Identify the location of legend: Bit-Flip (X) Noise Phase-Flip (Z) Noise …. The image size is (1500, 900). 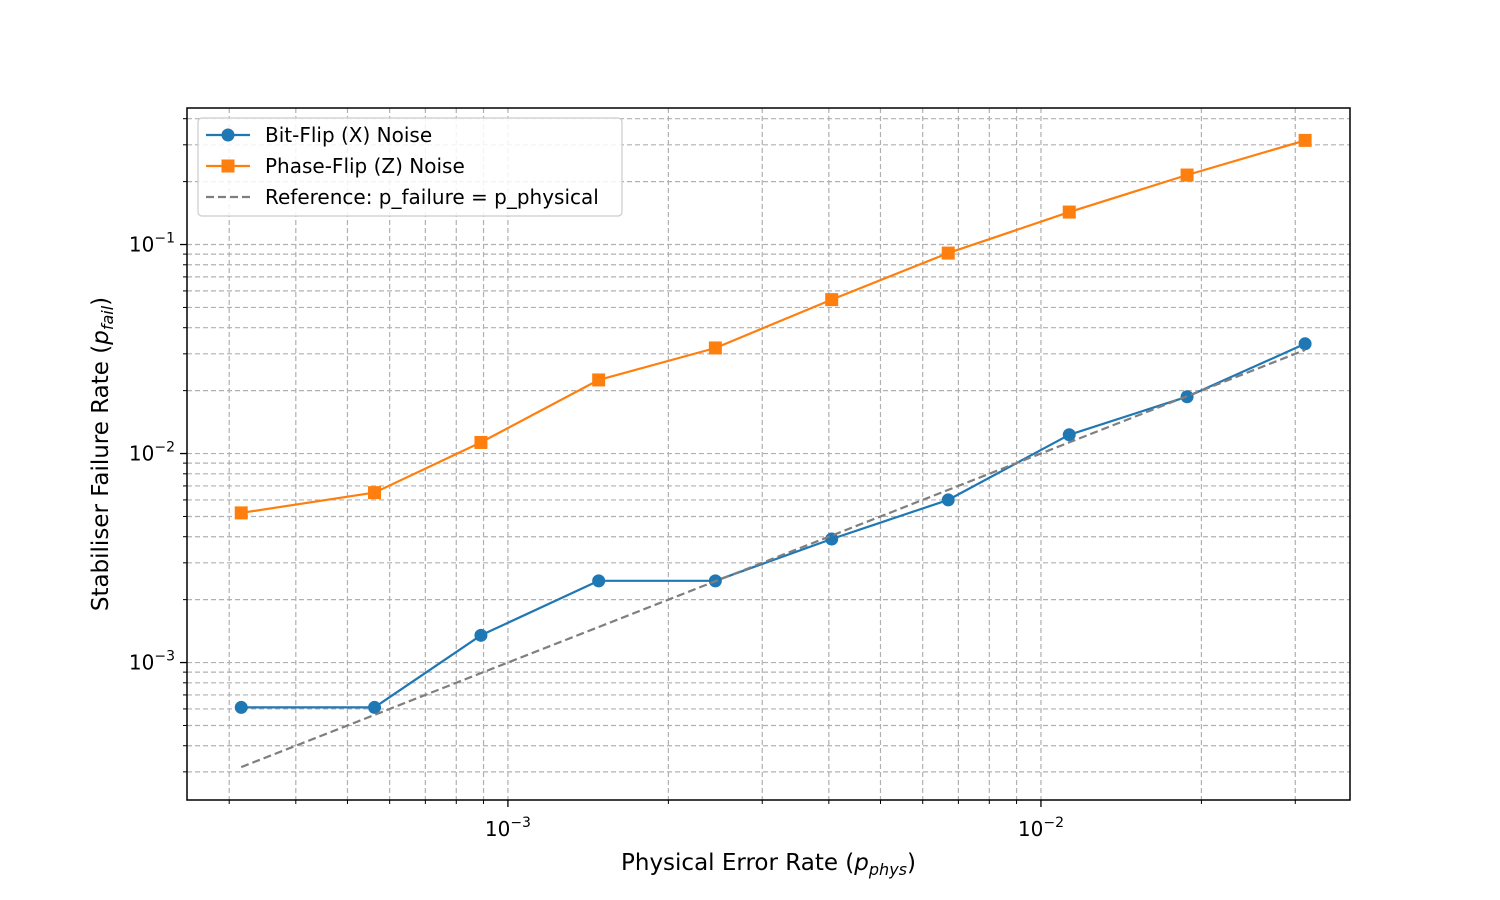
(410, 167).